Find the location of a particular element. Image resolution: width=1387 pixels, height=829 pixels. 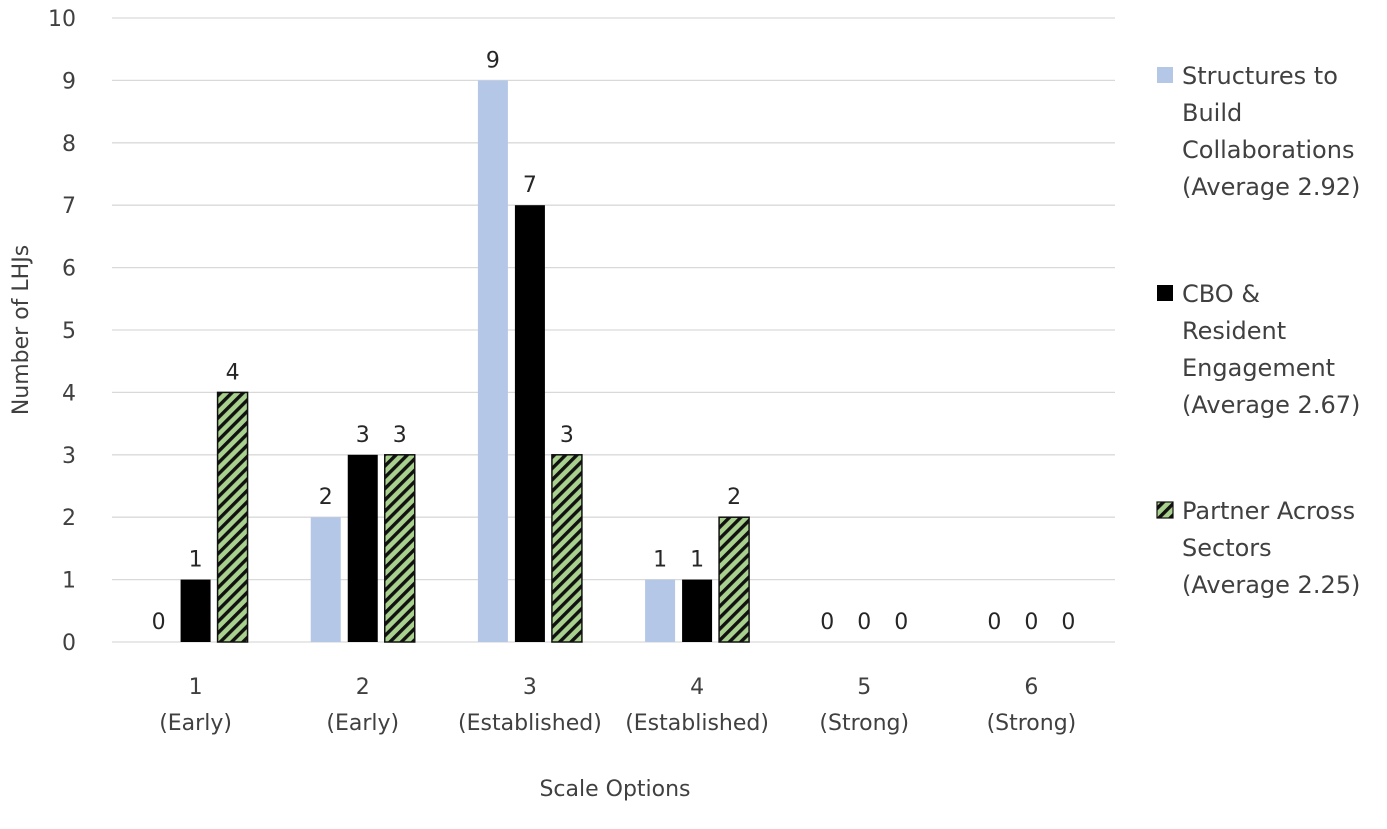

y-tick-label: 4 is located at coordinates (69, 393).